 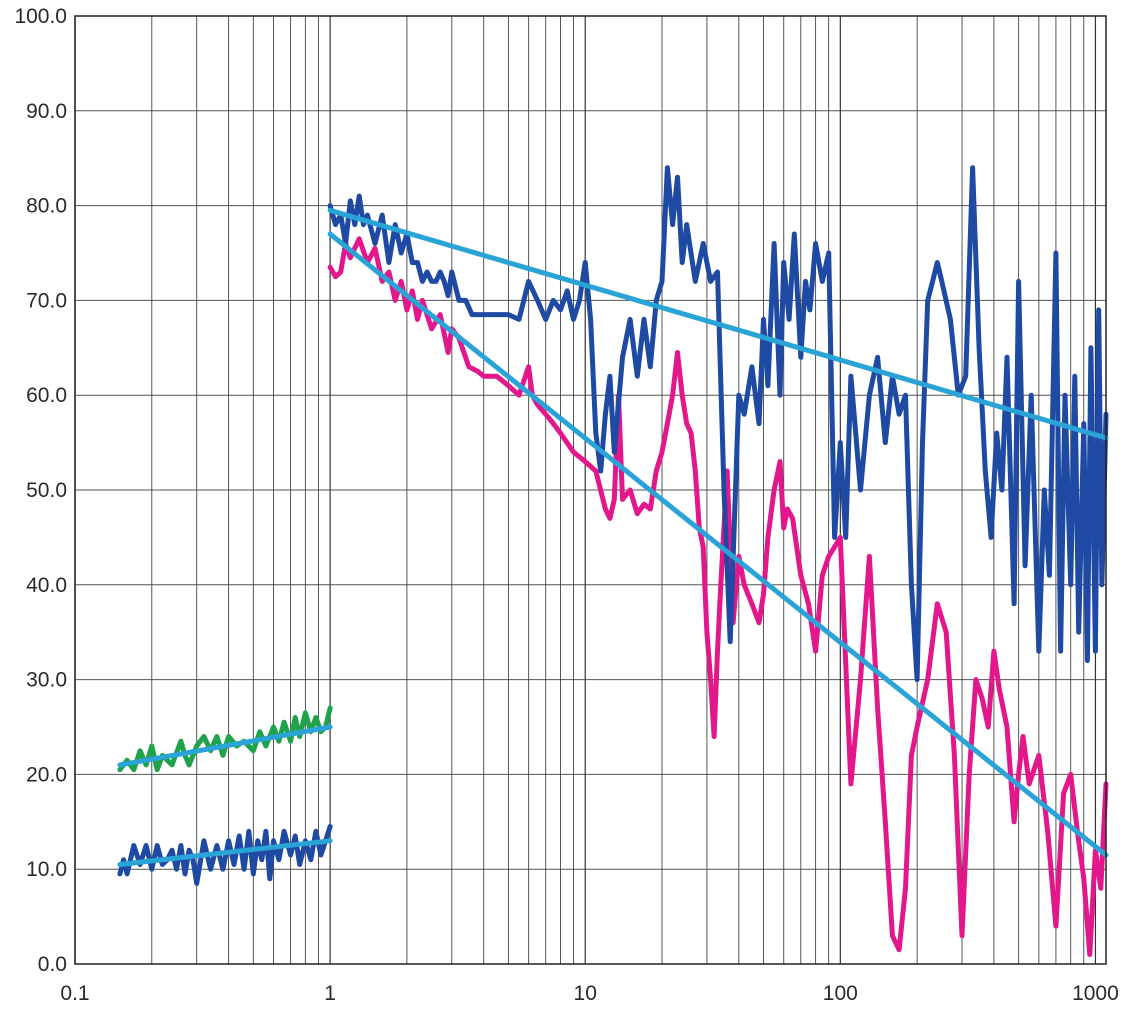 I want to click on y-tick-label: 60.0, so click(x=46, y=395).